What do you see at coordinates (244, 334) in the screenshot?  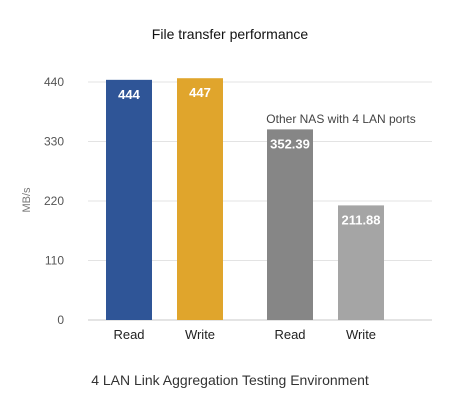 I see `category-labels: Read Write Read Write` at bounding box center [244, 334].